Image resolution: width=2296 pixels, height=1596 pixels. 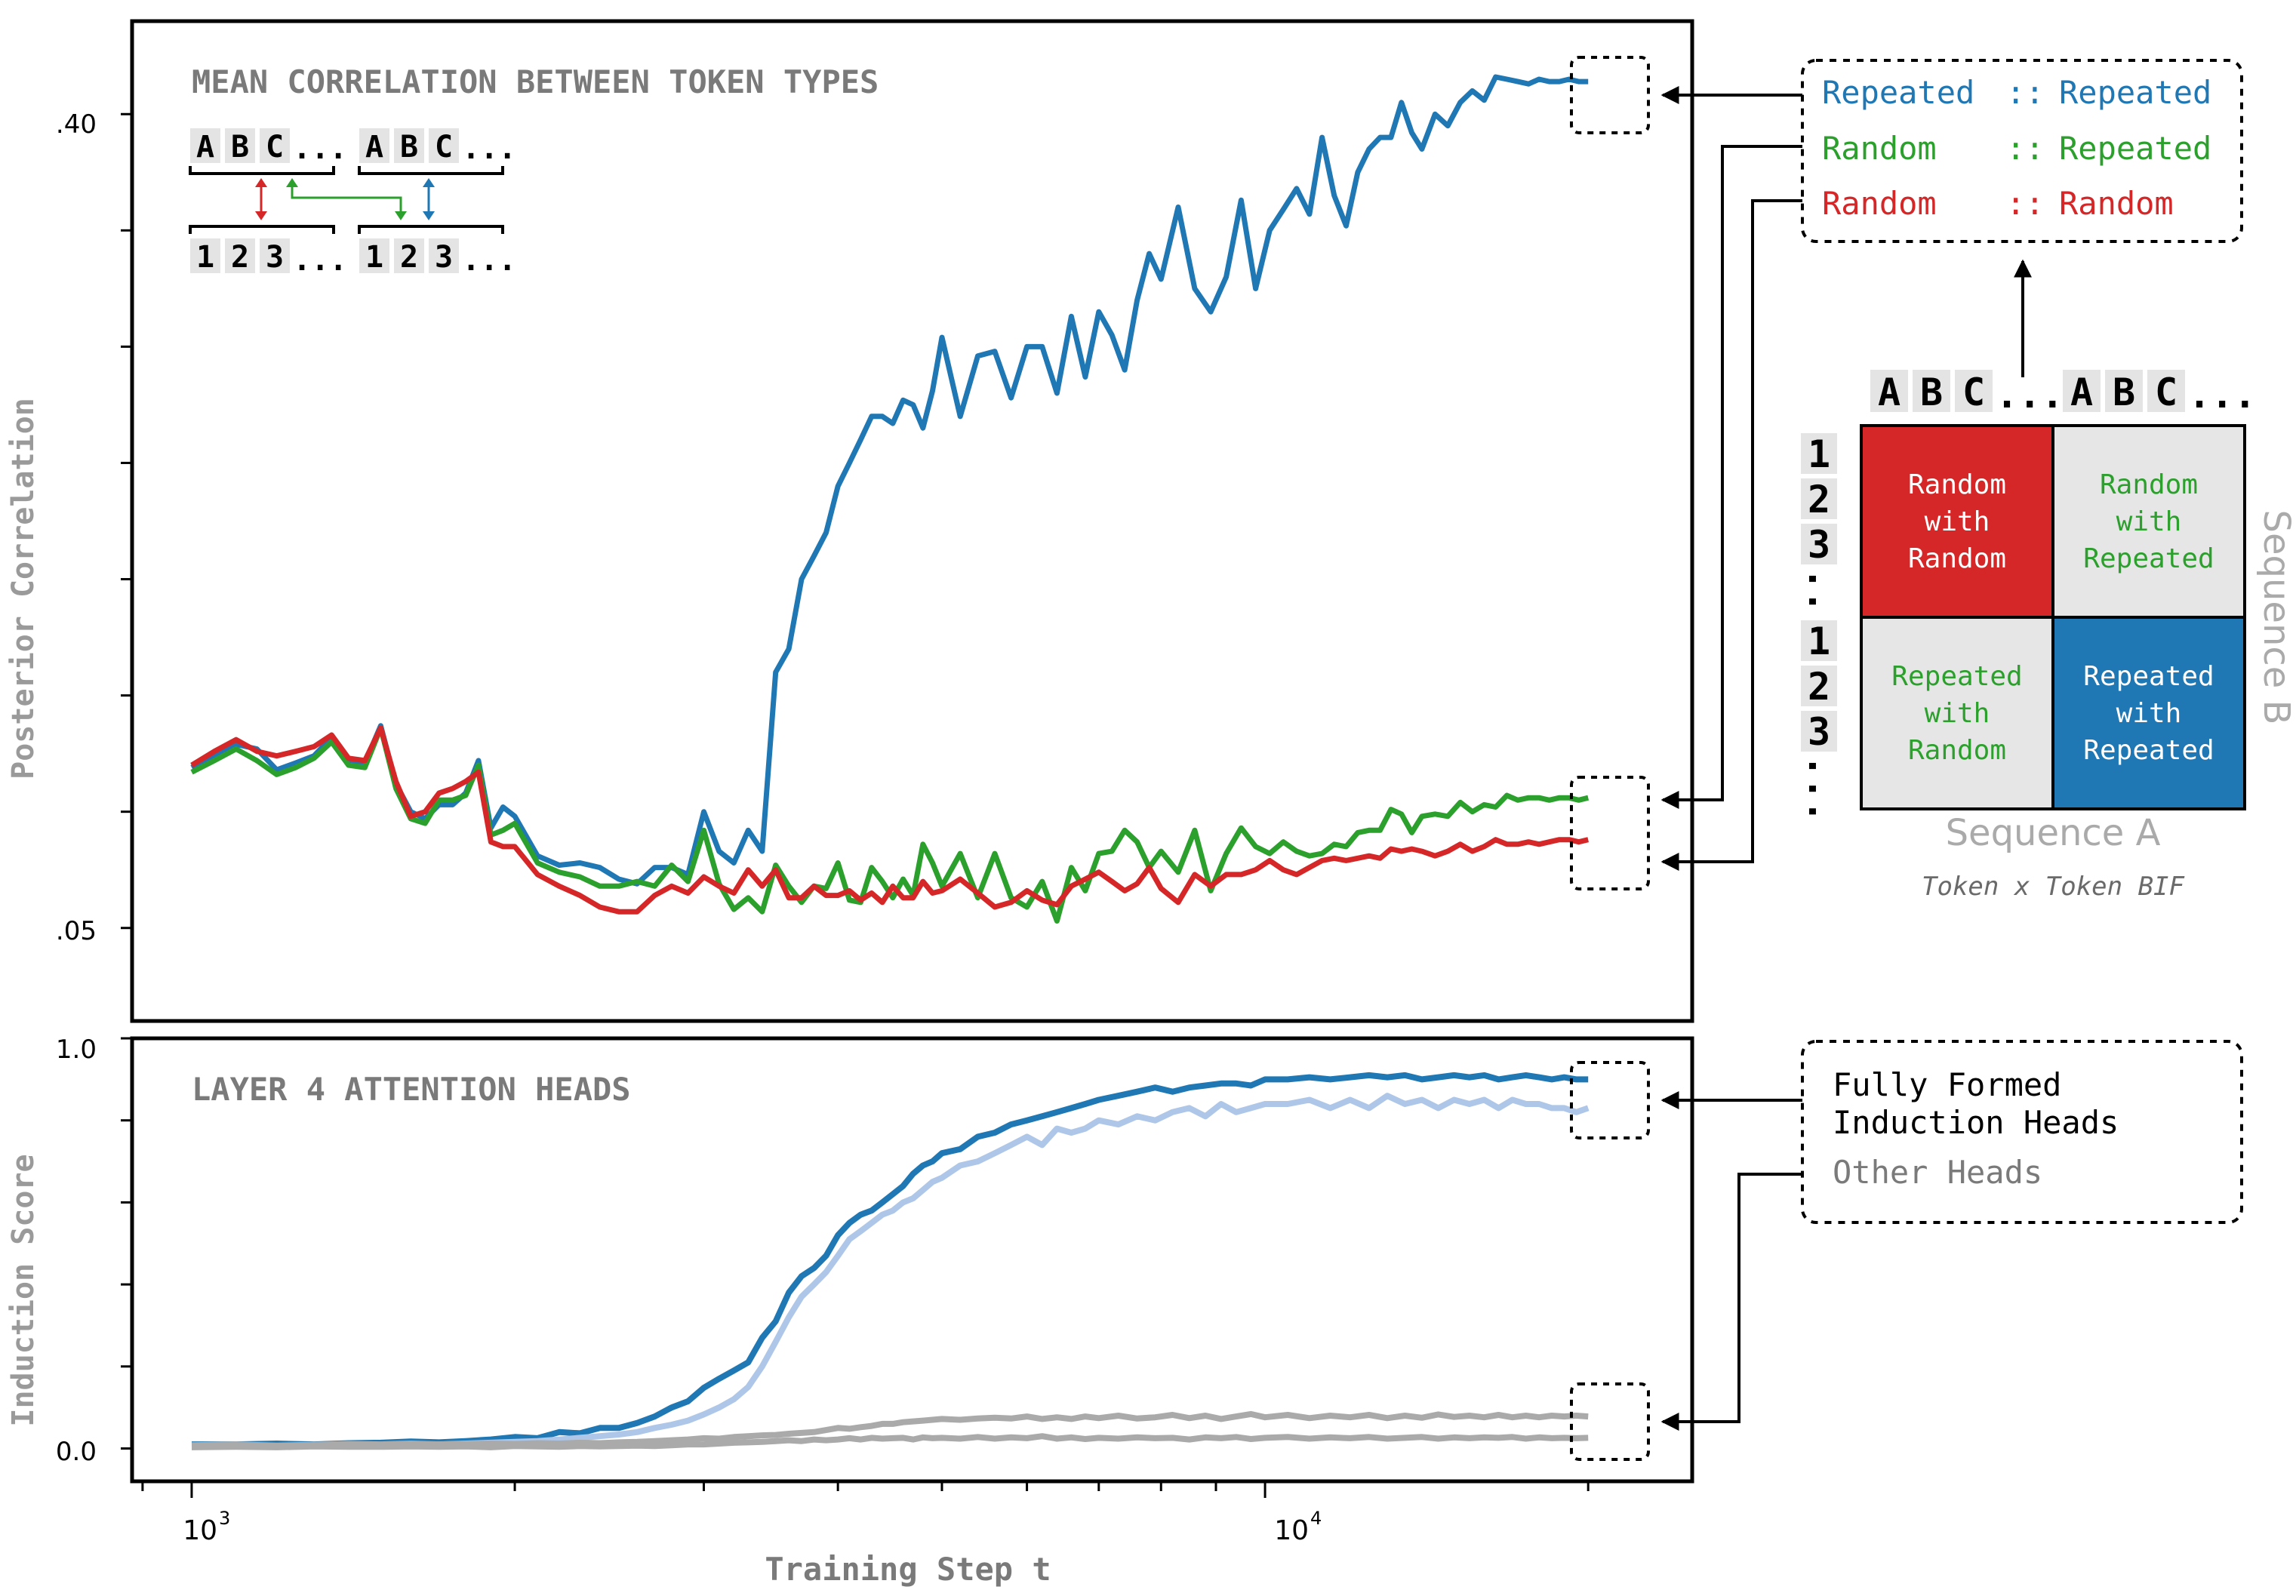 I want to click on series-line-fully-formed-induction-heads, so click(x=890, y=1260).